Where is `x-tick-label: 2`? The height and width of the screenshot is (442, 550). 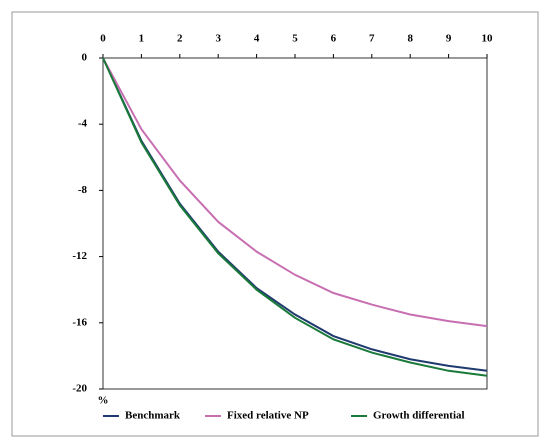 x-tick-label: 2 is located at coordinates (180, 39).